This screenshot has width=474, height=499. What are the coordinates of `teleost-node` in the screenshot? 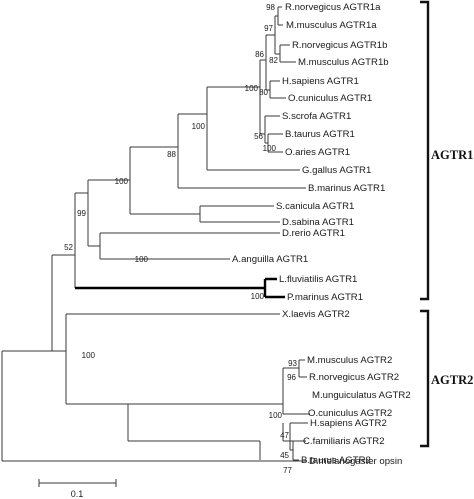 It's located at (189, 246).